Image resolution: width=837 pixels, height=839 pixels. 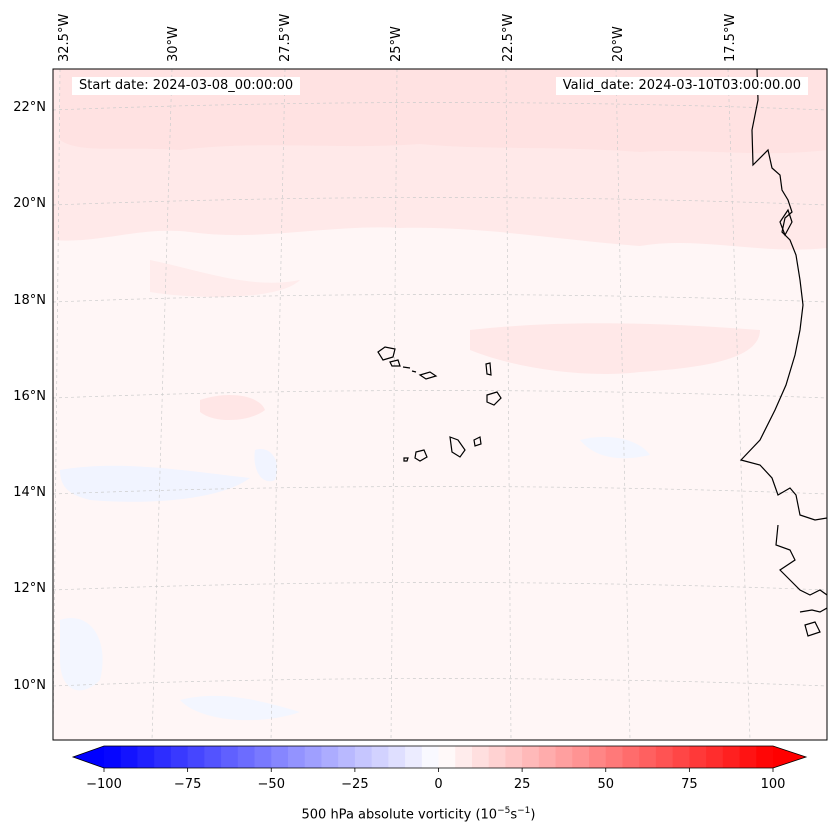 I want to click on start-date-label: Start date: 2024-03-08_00:00:00, so click(x=186, y=86).